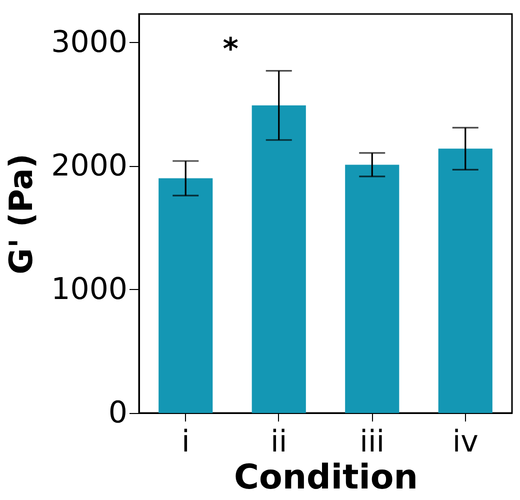 The image size is (520, 500). I want to click on x-tick-label: ii, so click(279, 442).